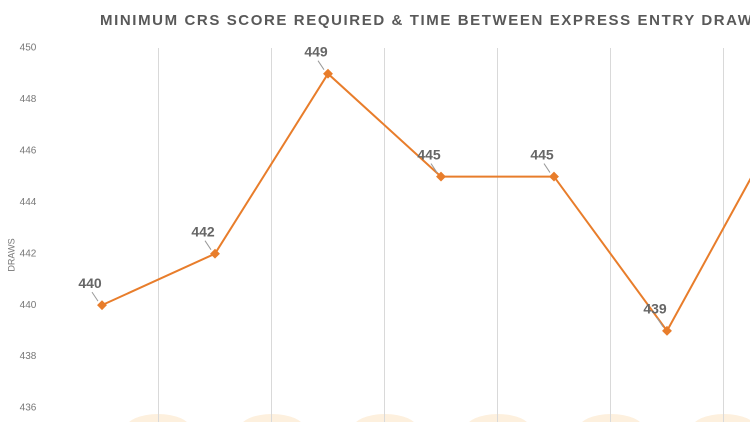  What do you see at coordinates (28, 408) in the screenshot?
I see `y-tick-label: 436` at bounding box center [28, 408].